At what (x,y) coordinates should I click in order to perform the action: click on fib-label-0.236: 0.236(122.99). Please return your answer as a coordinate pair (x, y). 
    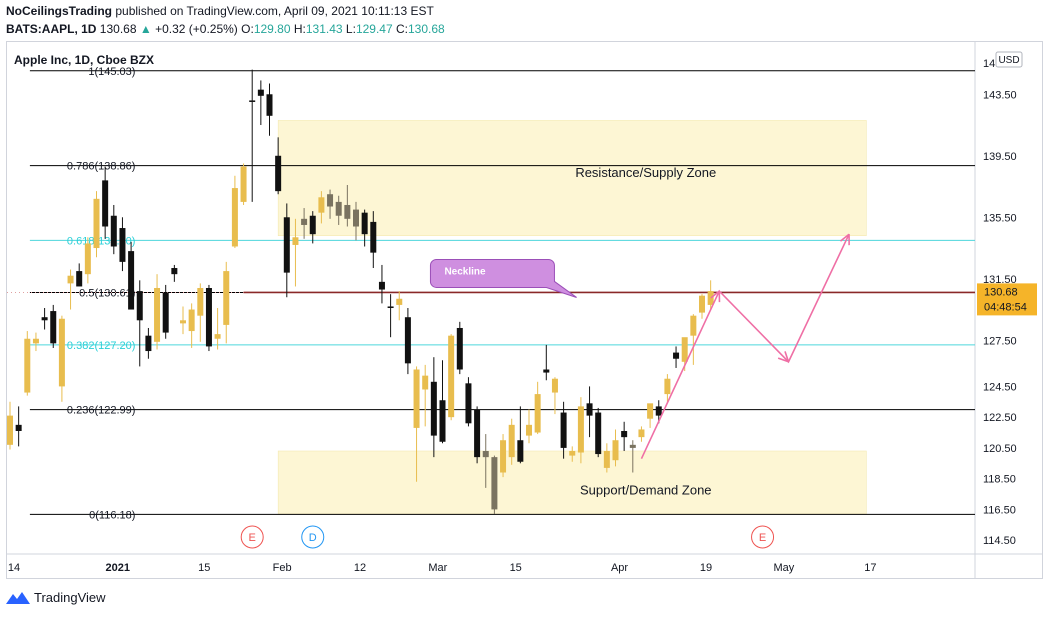
    Looking at the image, I should click on (101, 411).